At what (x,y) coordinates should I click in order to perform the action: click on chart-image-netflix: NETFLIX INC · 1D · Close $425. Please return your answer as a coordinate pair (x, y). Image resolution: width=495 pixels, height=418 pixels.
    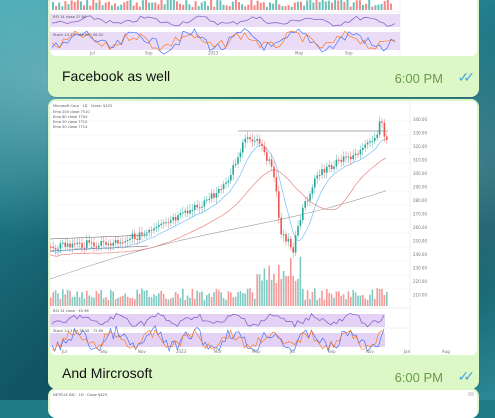
    Looking at the image, I should click on (263, 404).